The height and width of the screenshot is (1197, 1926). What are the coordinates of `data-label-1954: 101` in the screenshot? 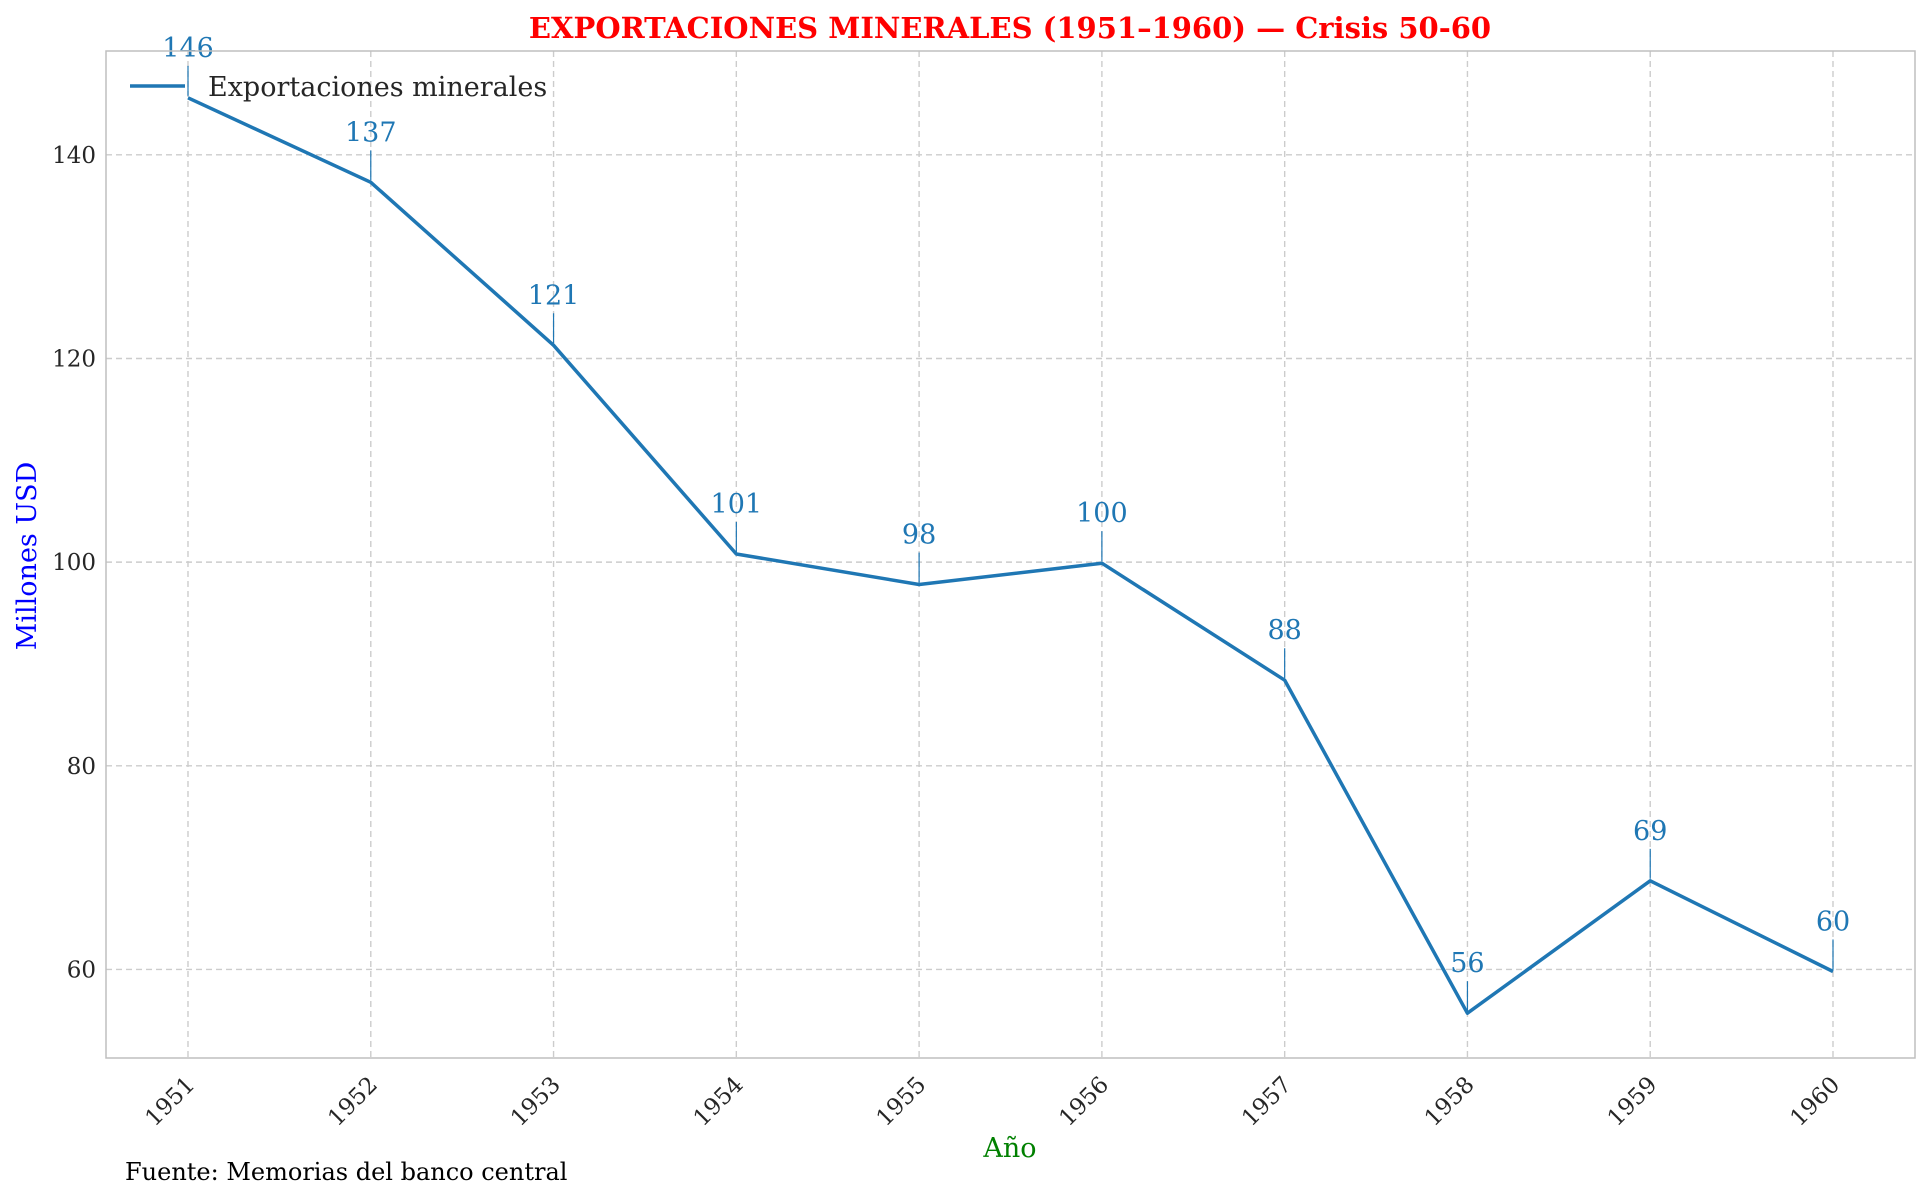 It's located at (737, 504).